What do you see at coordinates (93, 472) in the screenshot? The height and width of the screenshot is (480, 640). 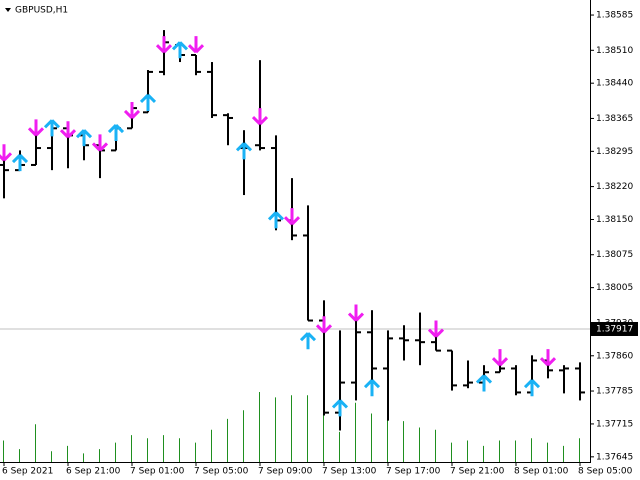 I see `x-tick-label: 6 Sep 21:00` at bounding box center [93, 472].